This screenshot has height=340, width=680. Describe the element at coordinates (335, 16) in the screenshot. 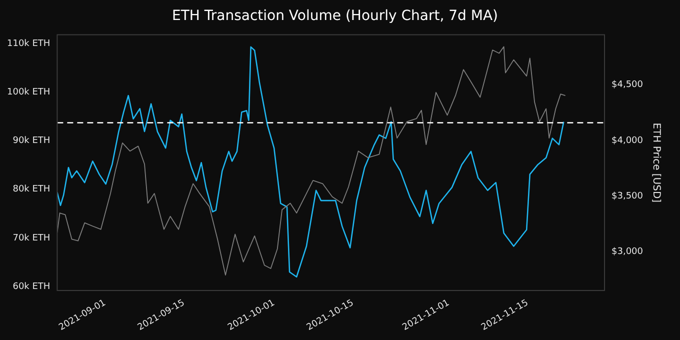

I see `chart-title: ETH Transaction Volume (Hourly Chart, 7d MA)` at that location.